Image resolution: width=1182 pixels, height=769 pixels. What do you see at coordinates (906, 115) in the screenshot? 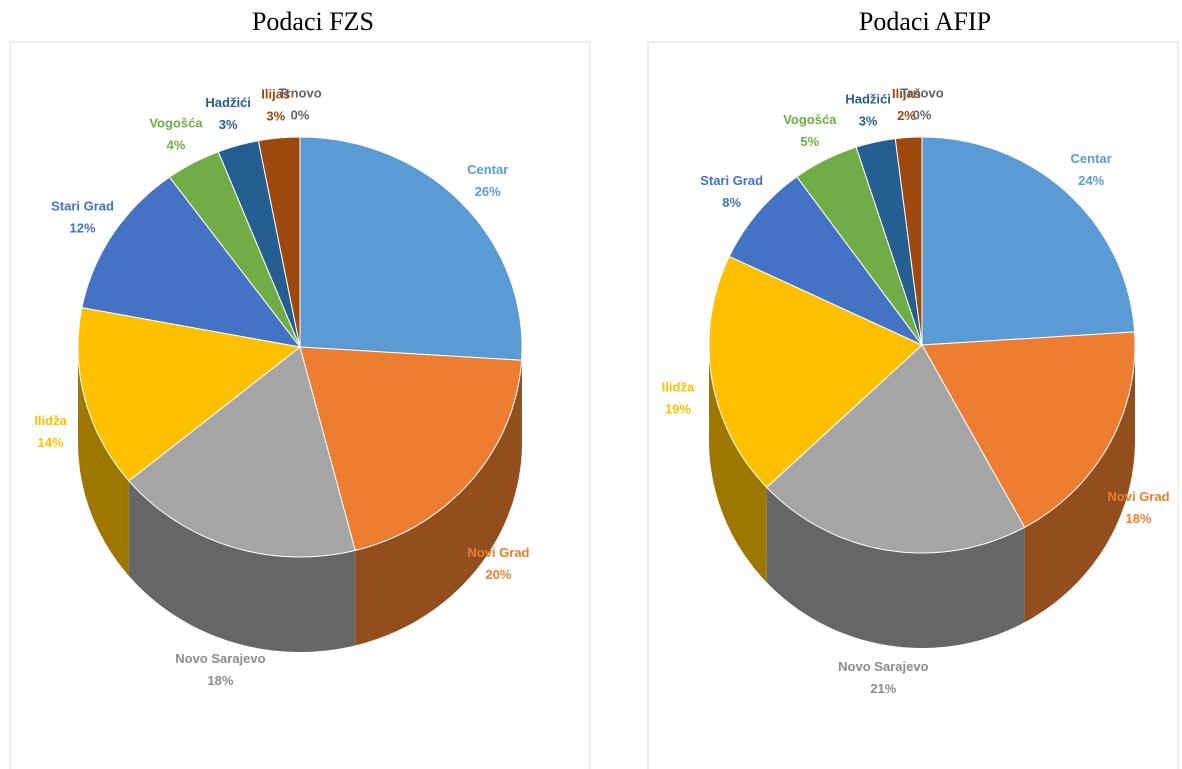
I see `data-label-value: 2%` at bounding box center [906, 115].